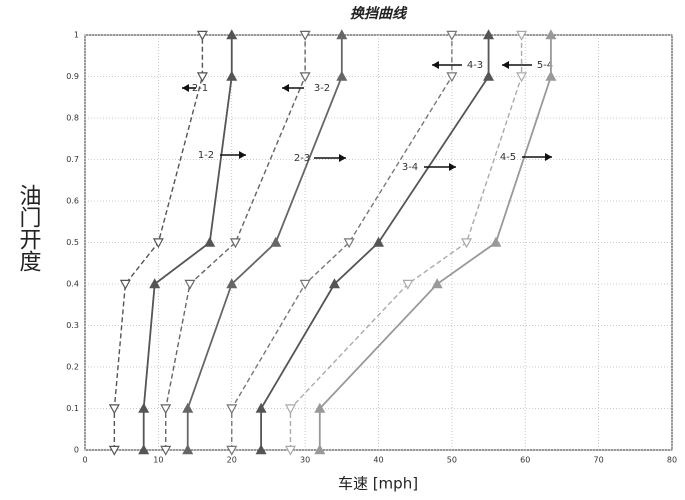 This screenshot has width=685, height=500. I want to click on series-label: 3-4, so click(410, 167).